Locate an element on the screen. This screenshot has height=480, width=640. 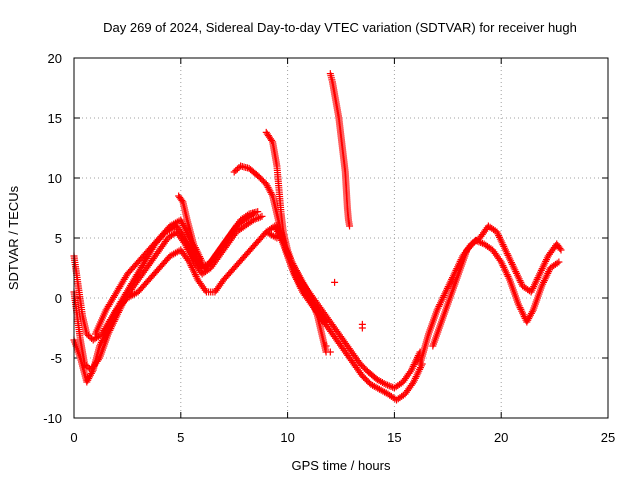
y-tick-label: -5 is located at coordinates (56, 358).